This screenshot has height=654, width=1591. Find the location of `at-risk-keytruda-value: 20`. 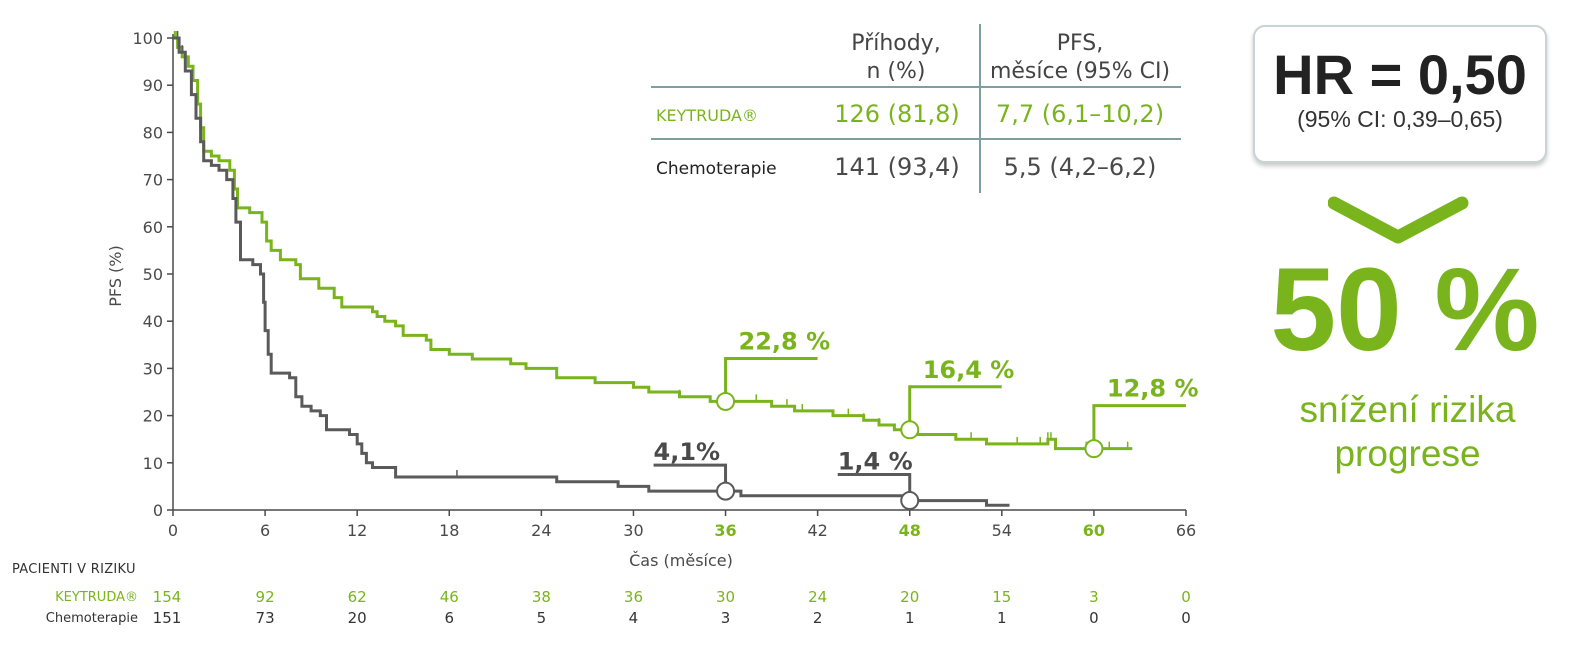

at-risk-keytruda-value: 20 is located at coordinates (909, 597).